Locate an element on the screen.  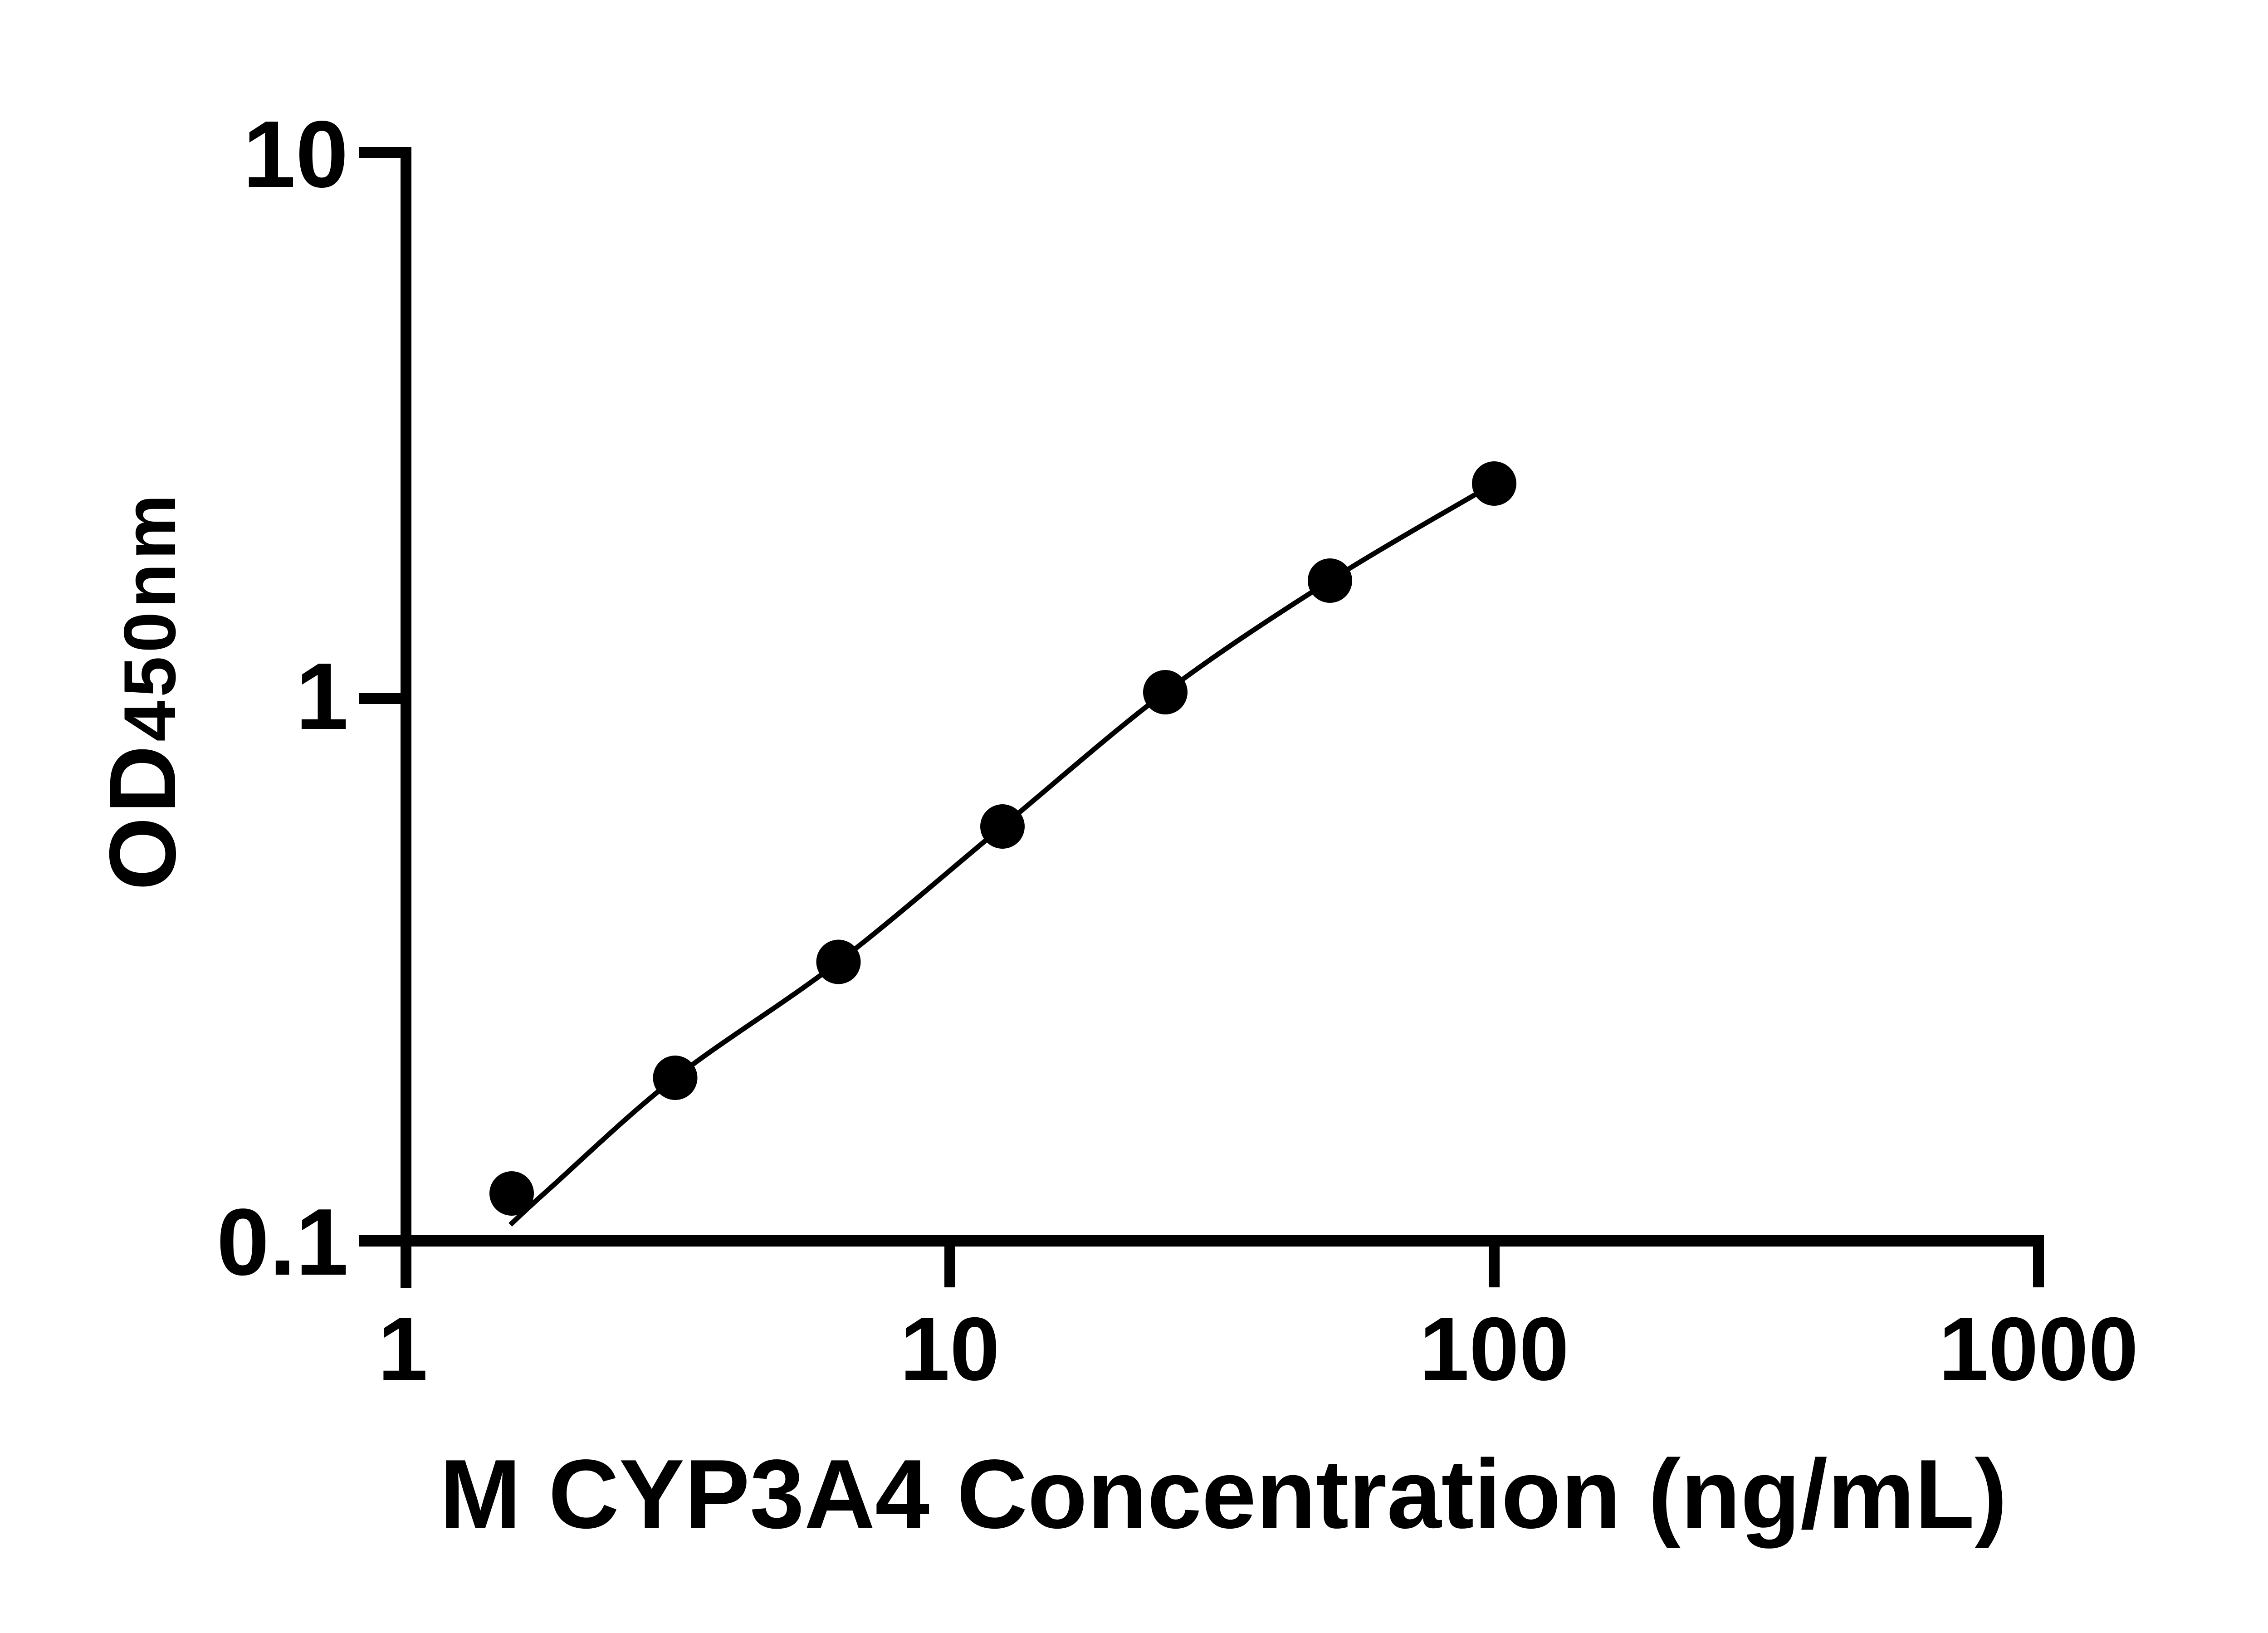
svg-text: M CYP3A4 Concentration (ng/mL) is located at coordinates (1223, 1494).